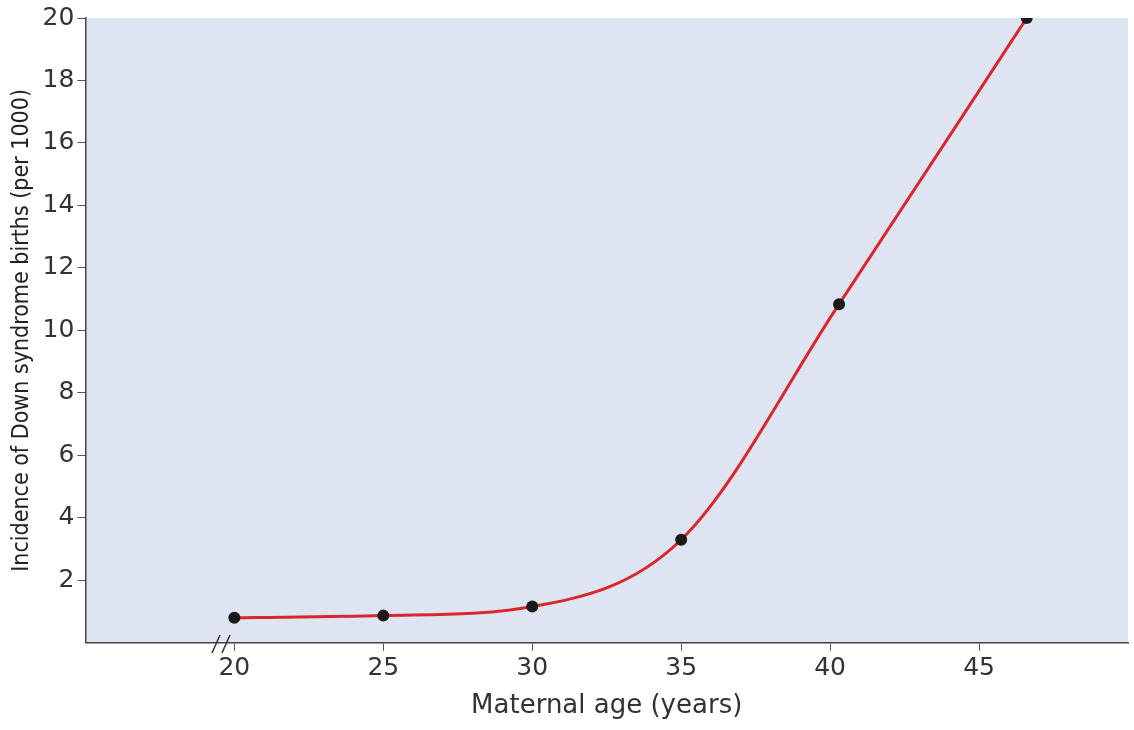 Image resolution: width=1134 pixels, height=730 pixels. What do you see at coordinates (58, 328) in the screenshot?
I see `y-tick-label: 10` at bounding box center [58, 328].